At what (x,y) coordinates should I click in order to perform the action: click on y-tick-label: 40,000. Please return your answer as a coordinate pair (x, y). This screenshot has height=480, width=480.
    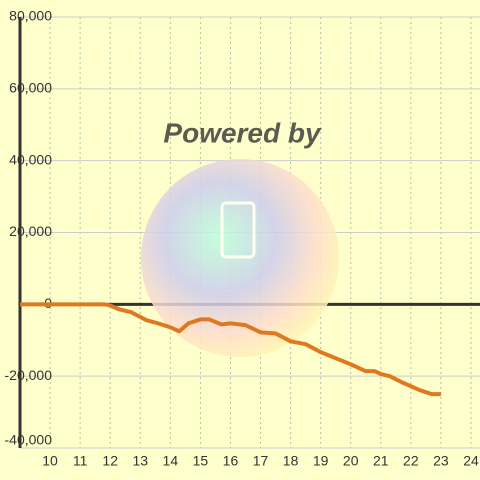
    Looking at the image, I should click on (30, 159).